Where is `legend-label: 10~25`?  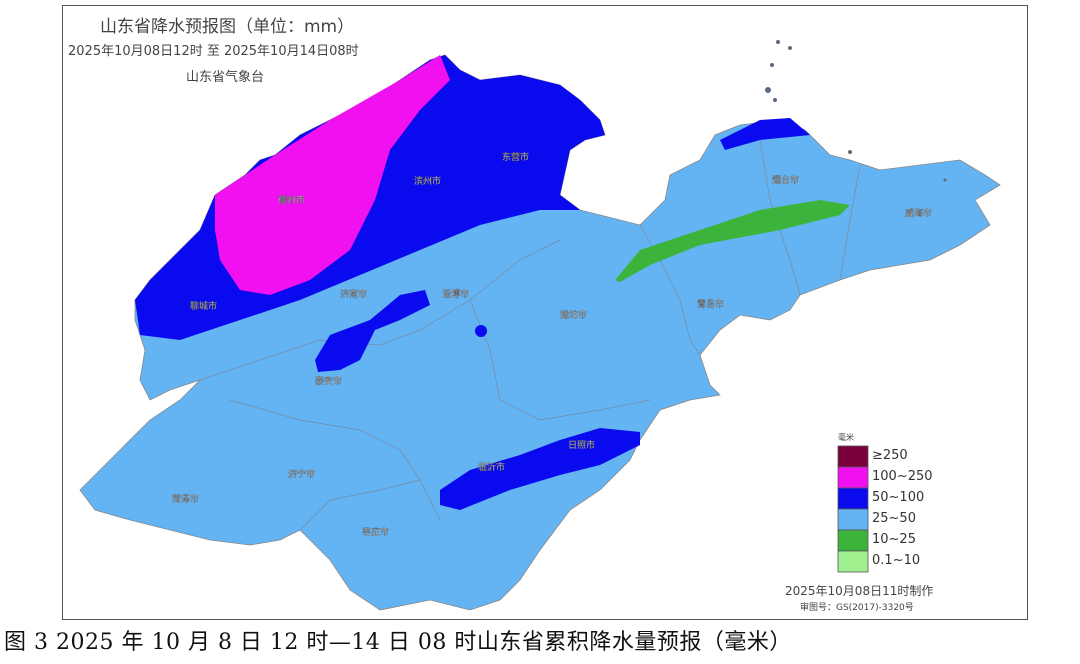
legend-label: 10~25 is located at coordinates (894, 539).